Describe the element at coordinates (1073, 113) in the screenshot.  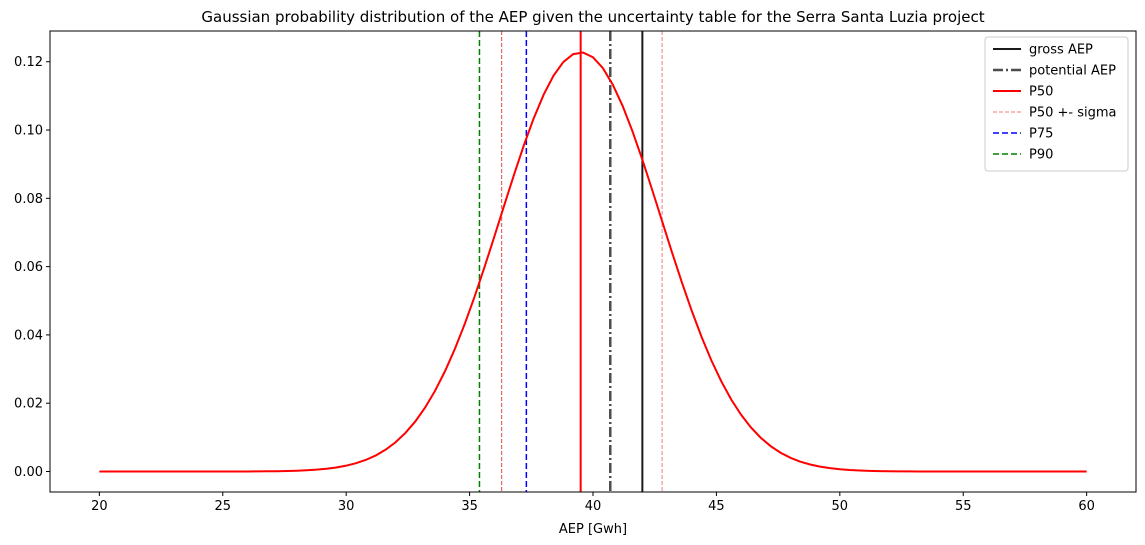
I see `legend-label-p50_plus: P50 +- sigma` at that location.